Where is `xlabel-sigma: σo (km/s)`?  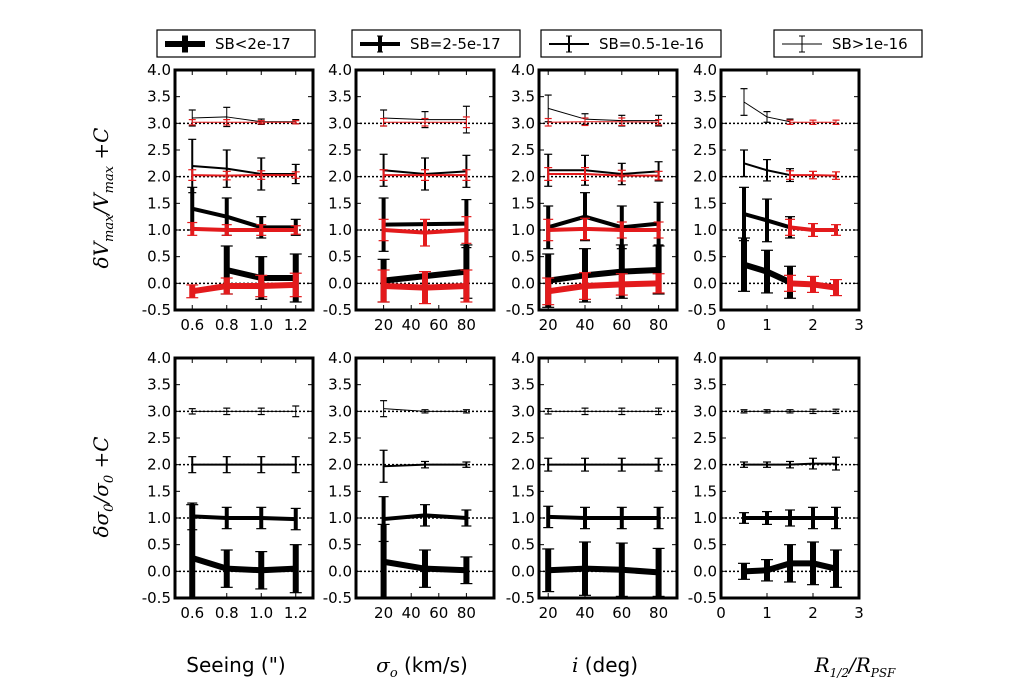 xlabel-sigma: σo (km/s) is located at coordinates (422, 667).